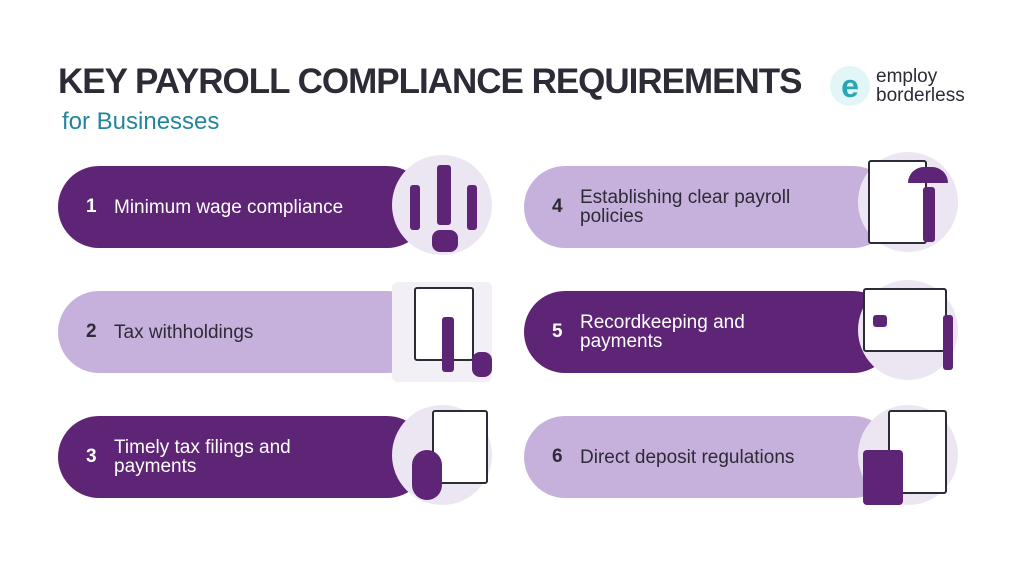 Image resolution: width=1024 pixels, height=576 pixels. What do you see at coordinates (91, 331) in the screenshot?
I see `item-number: 2` at bounding box center [91, 331].